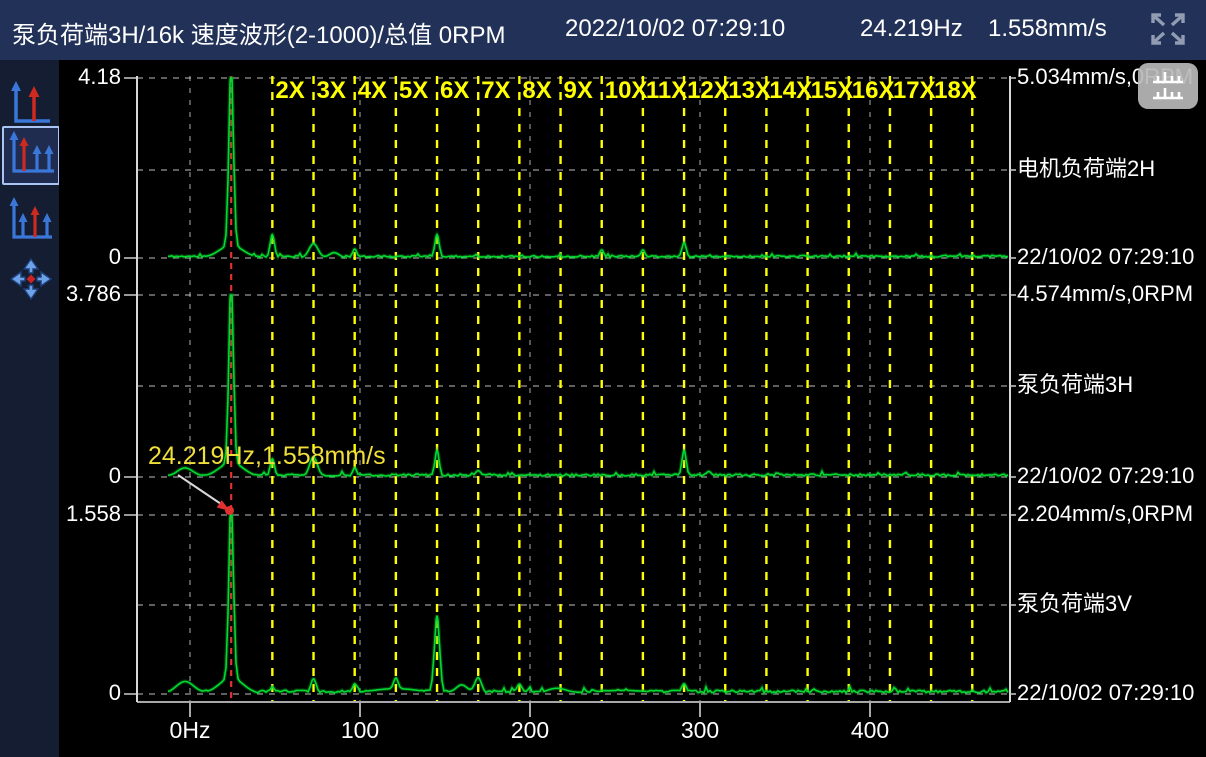 The image size is (1206, 757). Describe the element at coordinates (372, 90) in the screenshot. I see `svg-text: 4X` at that location.